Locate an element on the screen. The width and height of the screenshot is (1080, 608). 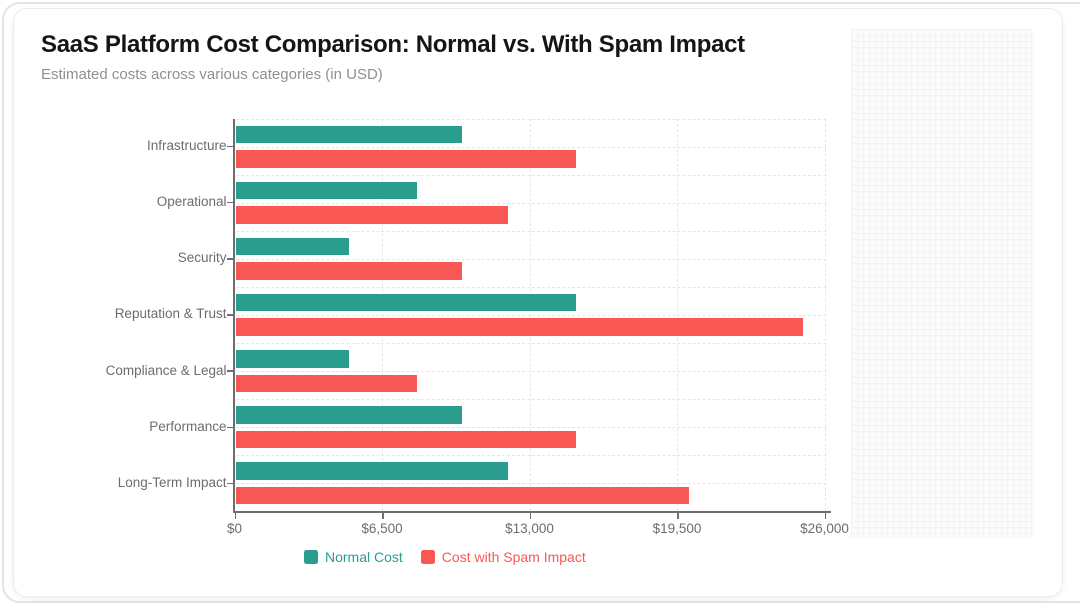
x-axis-label: $0 is located at coordinates (234, 528).